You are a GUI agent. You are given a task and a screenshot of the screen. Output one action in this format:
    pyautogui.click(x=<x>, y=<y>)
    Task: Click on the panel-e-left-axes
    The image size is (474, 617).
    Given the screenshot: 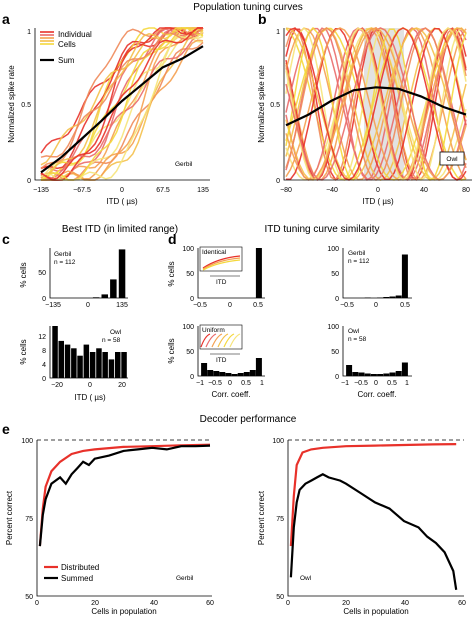 What is the action you would take?
    pyautogui.click(x=124, y=518)
    